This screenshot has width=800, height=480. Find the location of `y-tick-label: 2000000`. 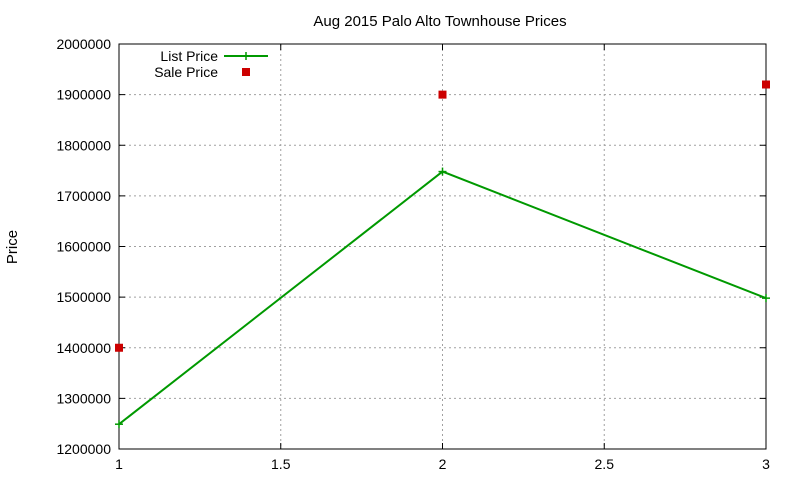

y-tick-label: 2000000 is located at coordinates (83, 44).